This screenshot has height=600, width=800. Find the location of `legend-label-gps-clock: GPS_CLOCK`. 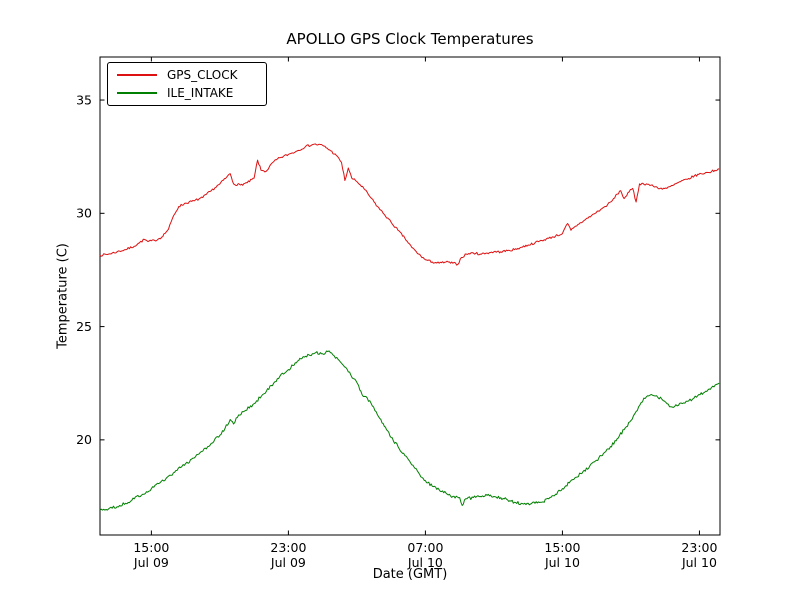

legend-label-gps-clock: GPS_CLOCK is located at coordinates (202, 75).